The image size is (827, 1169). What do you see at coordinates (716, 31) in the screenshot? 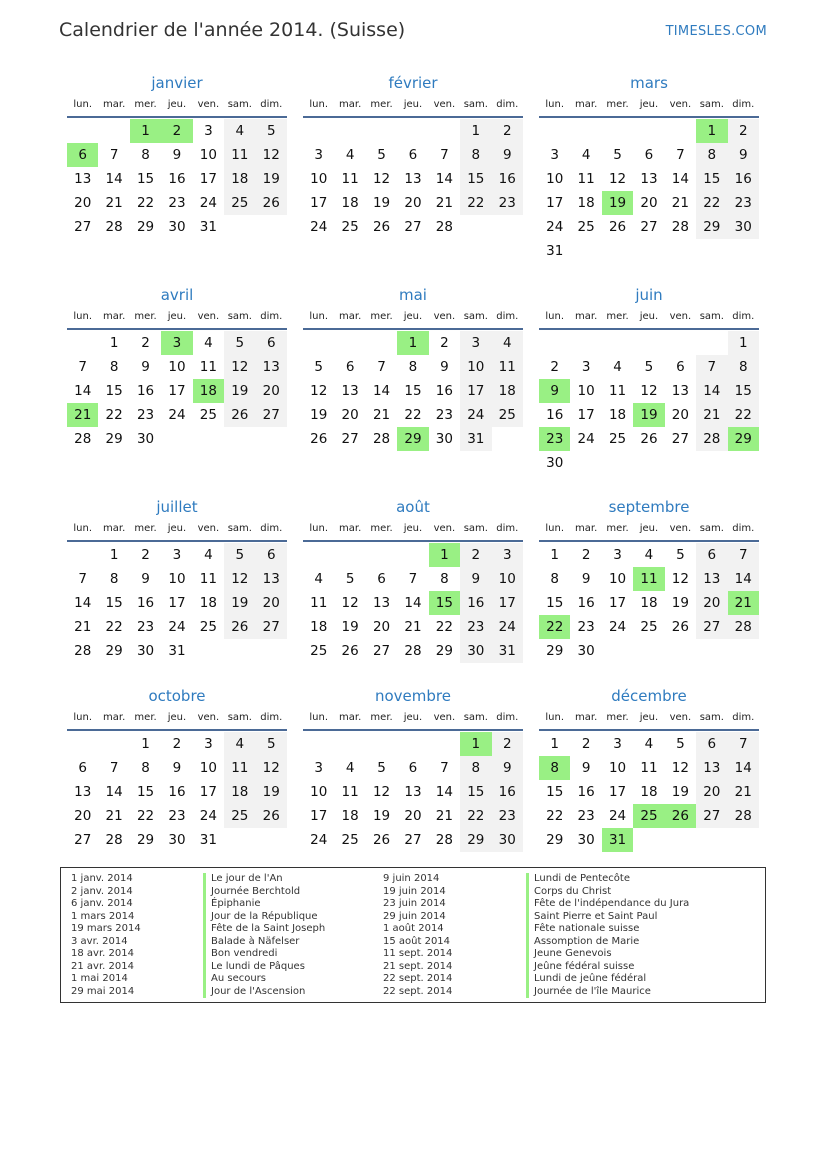
I see `brand-link: TIMESLES.COM` at bounding box center [716, 31].